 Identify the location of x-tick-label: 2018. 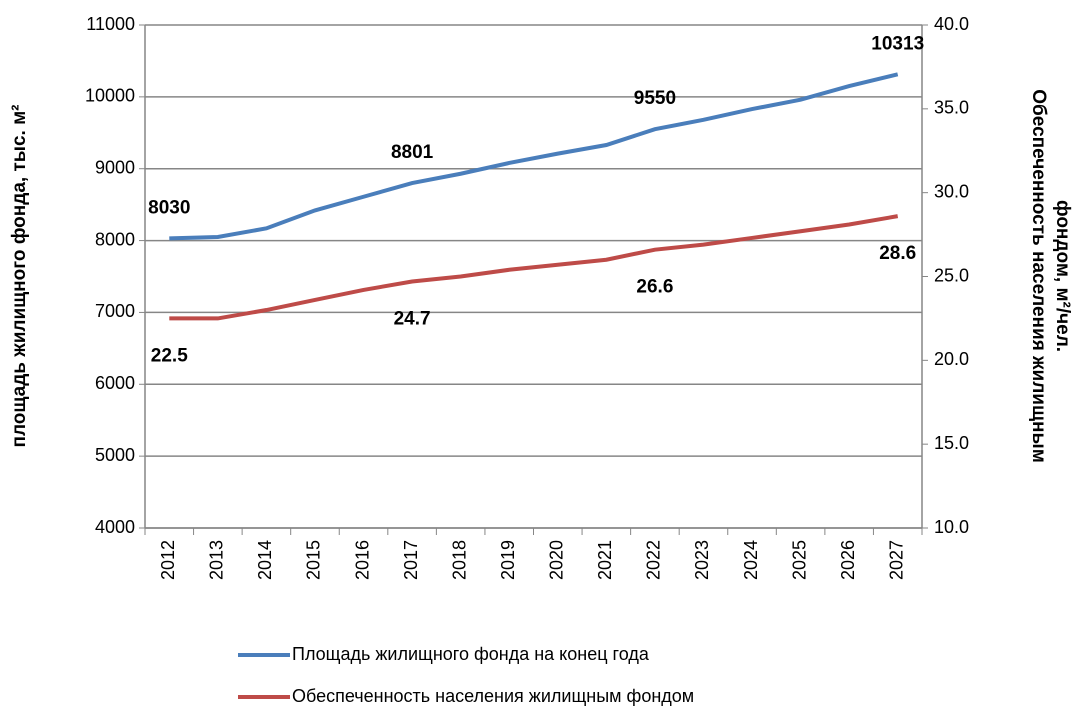
(459, 560).